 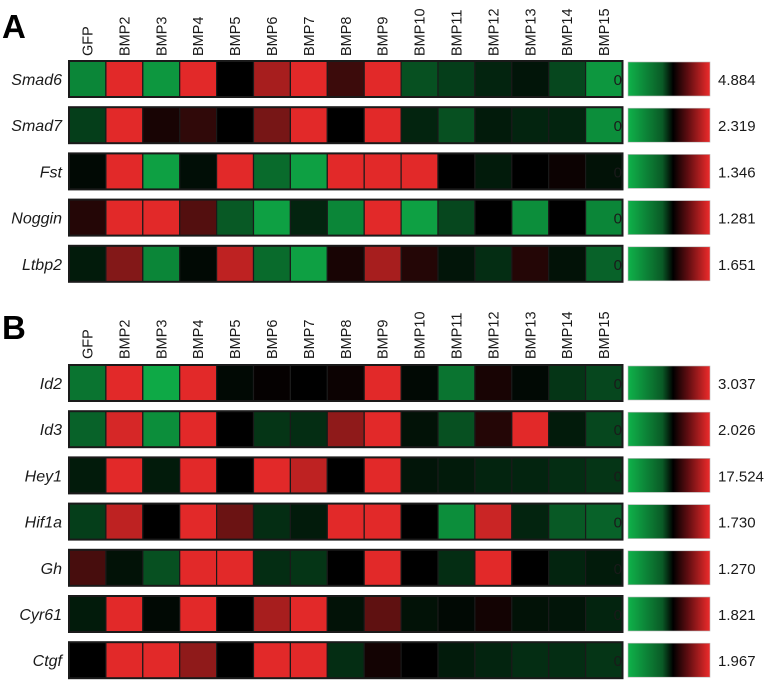 What do you see at coordinates (390, 521) in the screenshot?
I see `heatmap-row: Hif1a 0 1.730` at bounding box center [390, 521].